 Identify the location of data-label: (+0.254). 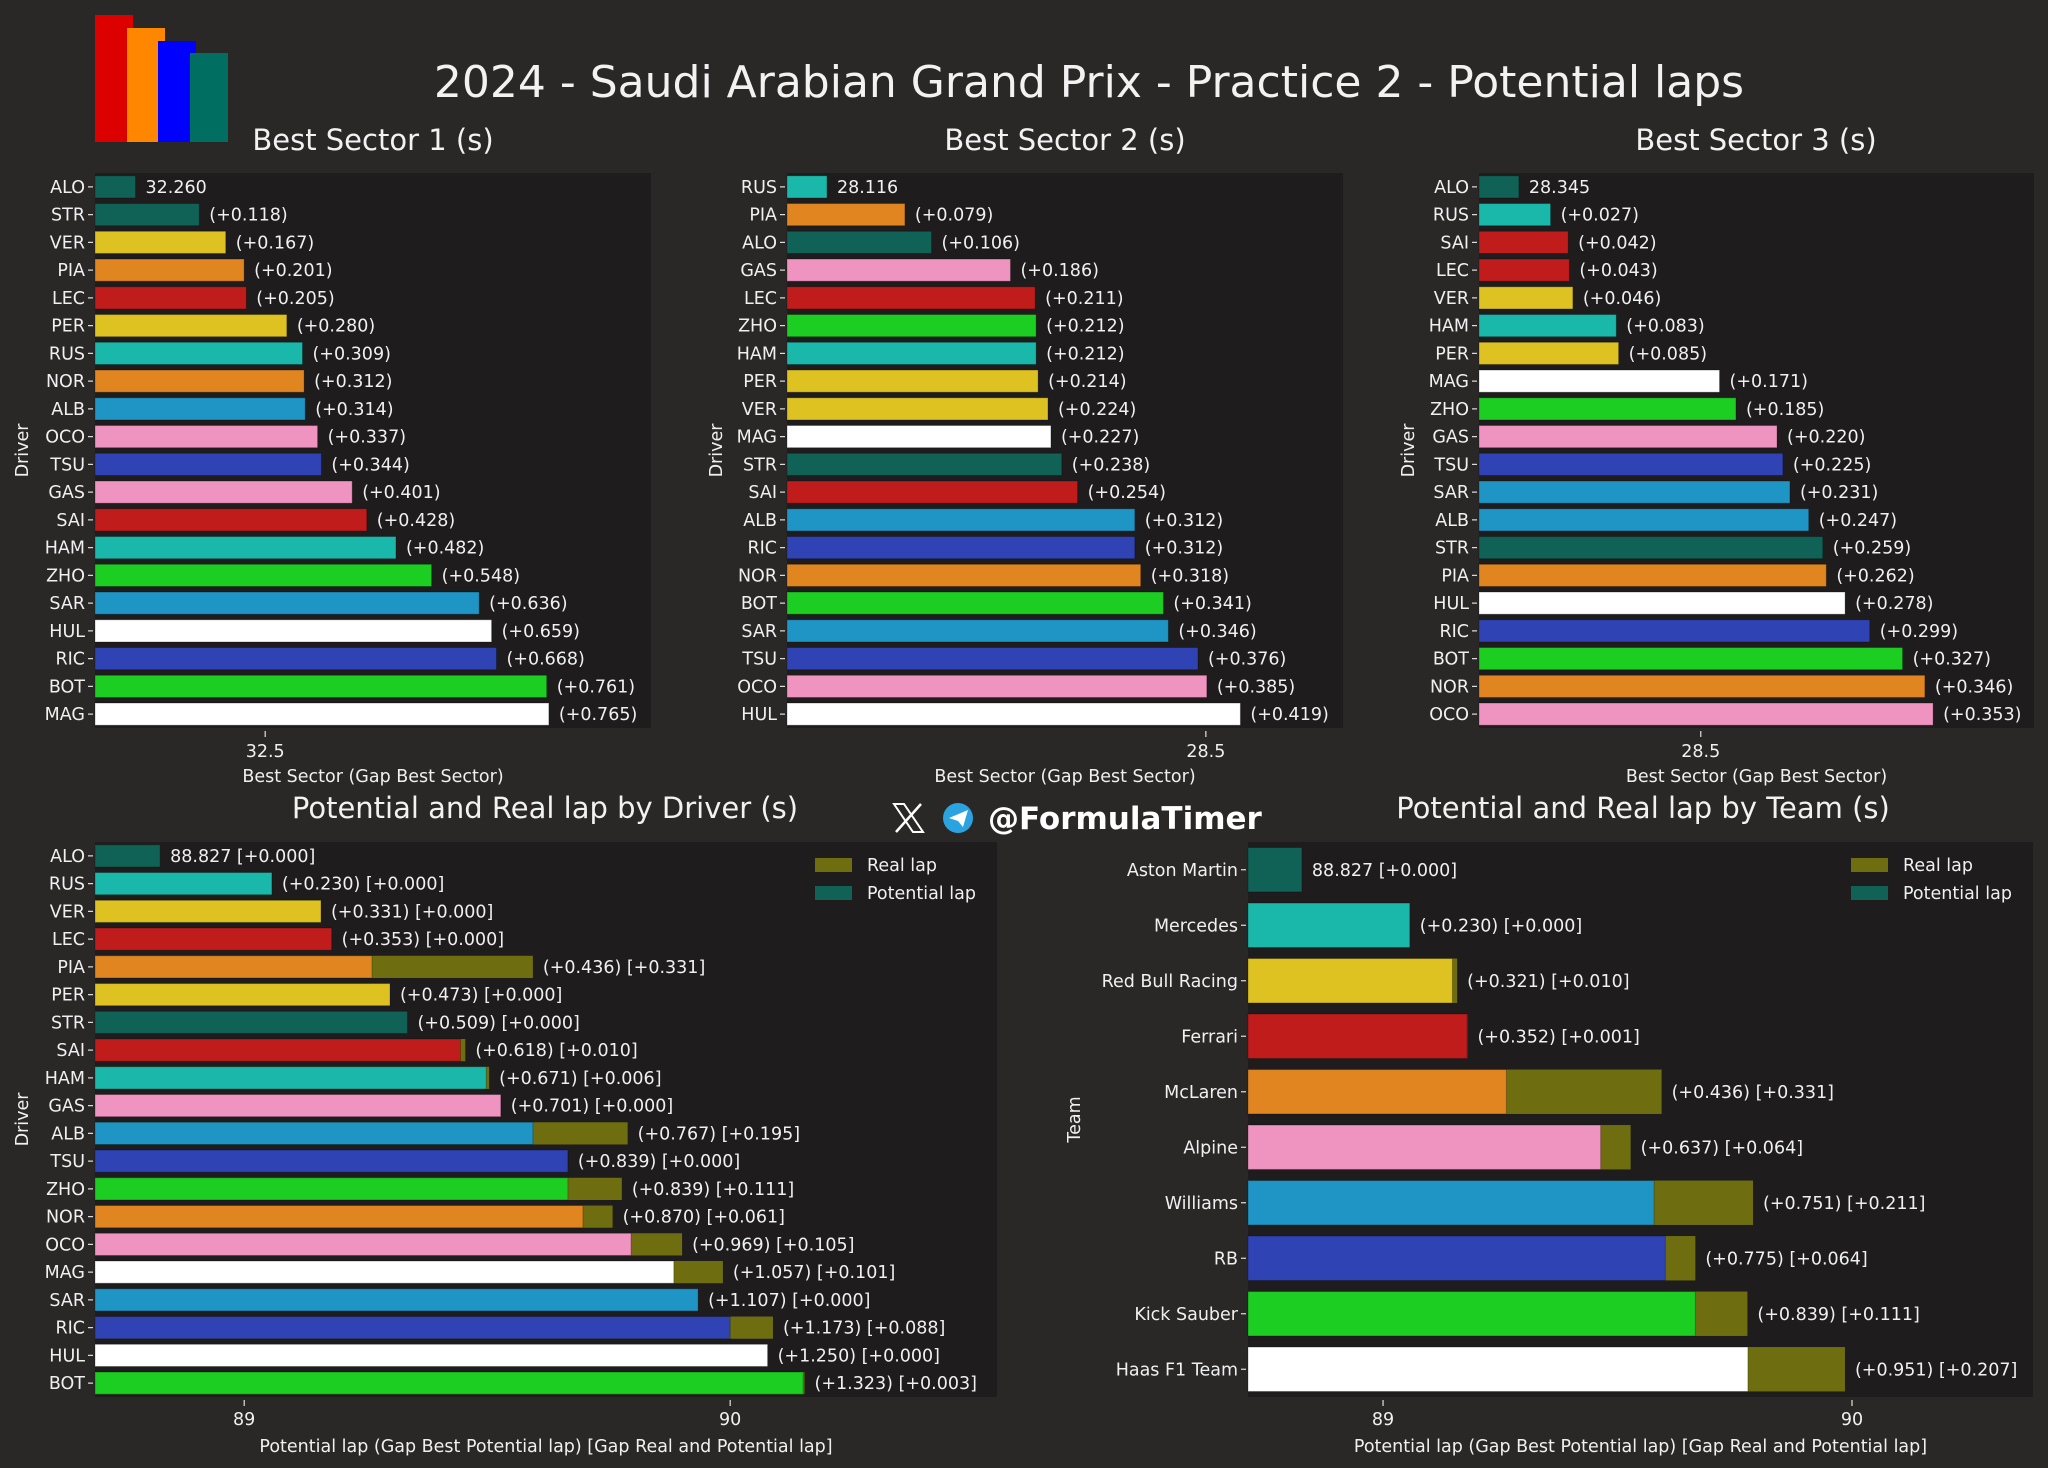
(1127, 493).